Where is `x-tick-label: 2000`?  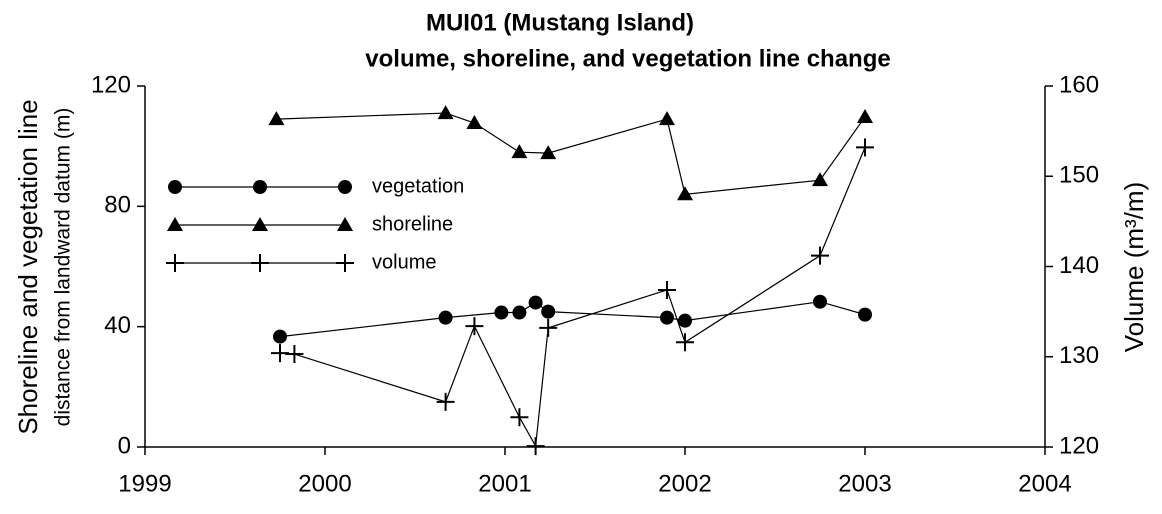
x-tick-label: 2000 is located at coordinates (324, 483).